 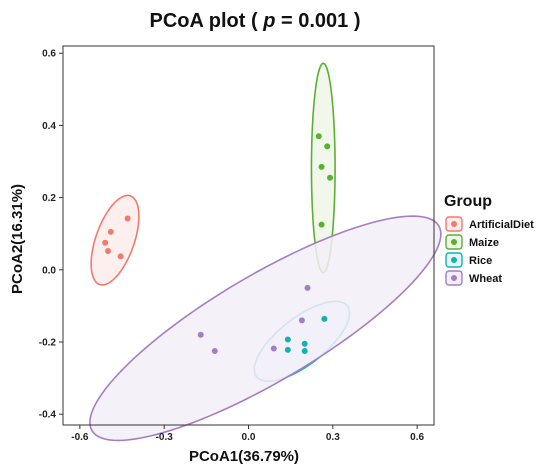 I want to click on y-tick-label: 0.6, so click(x=49, y=54).